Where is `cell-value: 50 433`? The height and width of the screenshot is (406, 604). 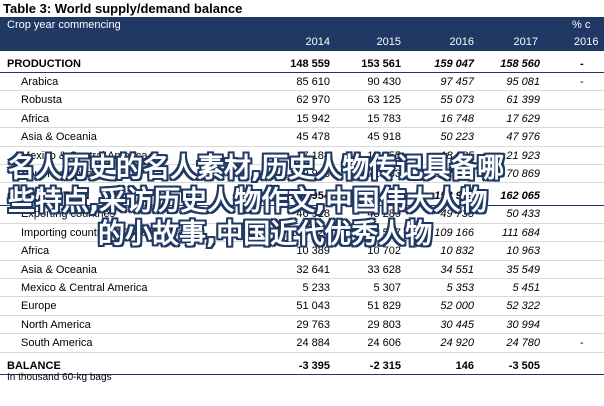
cell-value: 50 433 is located at coordinates (523, 214).